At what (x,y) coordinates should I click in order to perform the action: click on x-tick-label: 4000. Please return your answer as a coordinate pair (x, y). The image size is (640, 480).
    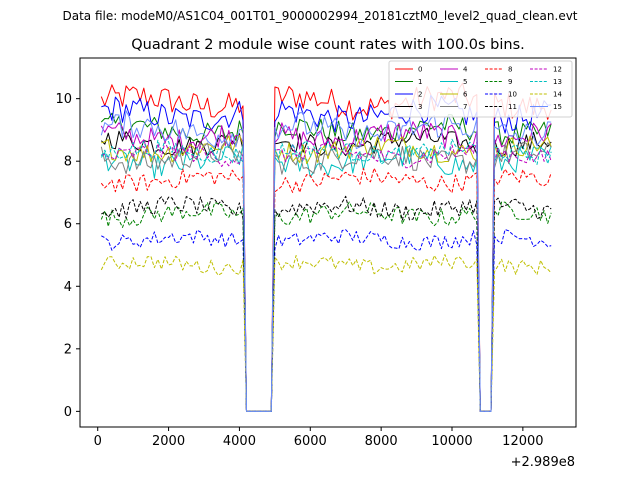
    Looking at the image, I should click on (239, 441).